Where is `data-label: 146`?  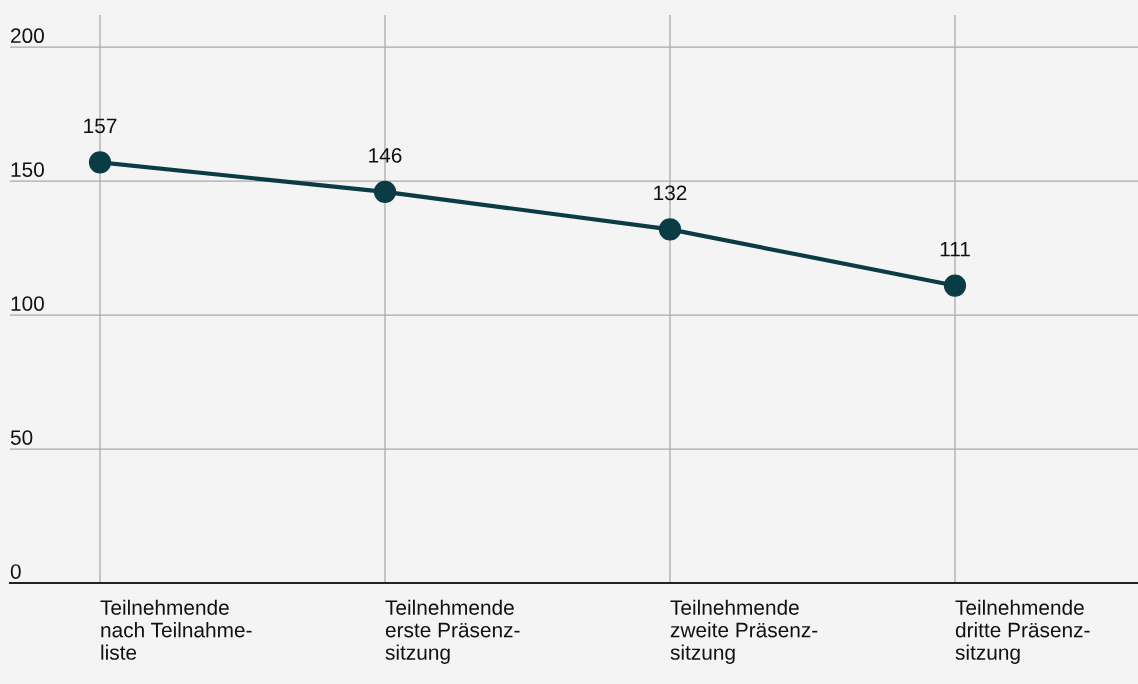
data-label: 146 is located at coordinates (385, 155).